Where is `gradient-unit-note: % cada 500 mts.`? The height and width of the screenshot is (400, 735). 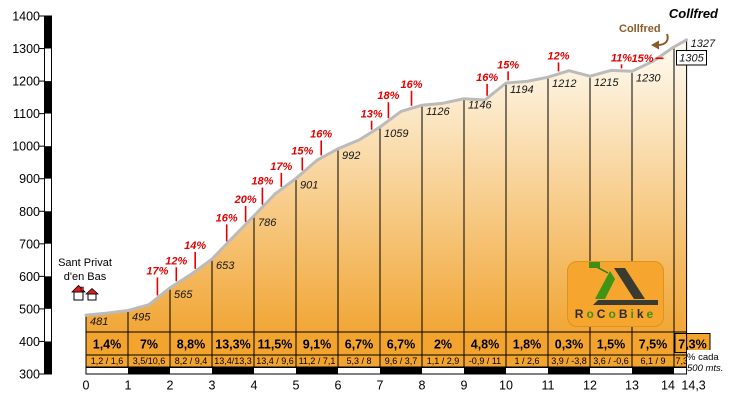 gradient-unit-note: % cada 500 mts. is located at coordinates (711, 364).